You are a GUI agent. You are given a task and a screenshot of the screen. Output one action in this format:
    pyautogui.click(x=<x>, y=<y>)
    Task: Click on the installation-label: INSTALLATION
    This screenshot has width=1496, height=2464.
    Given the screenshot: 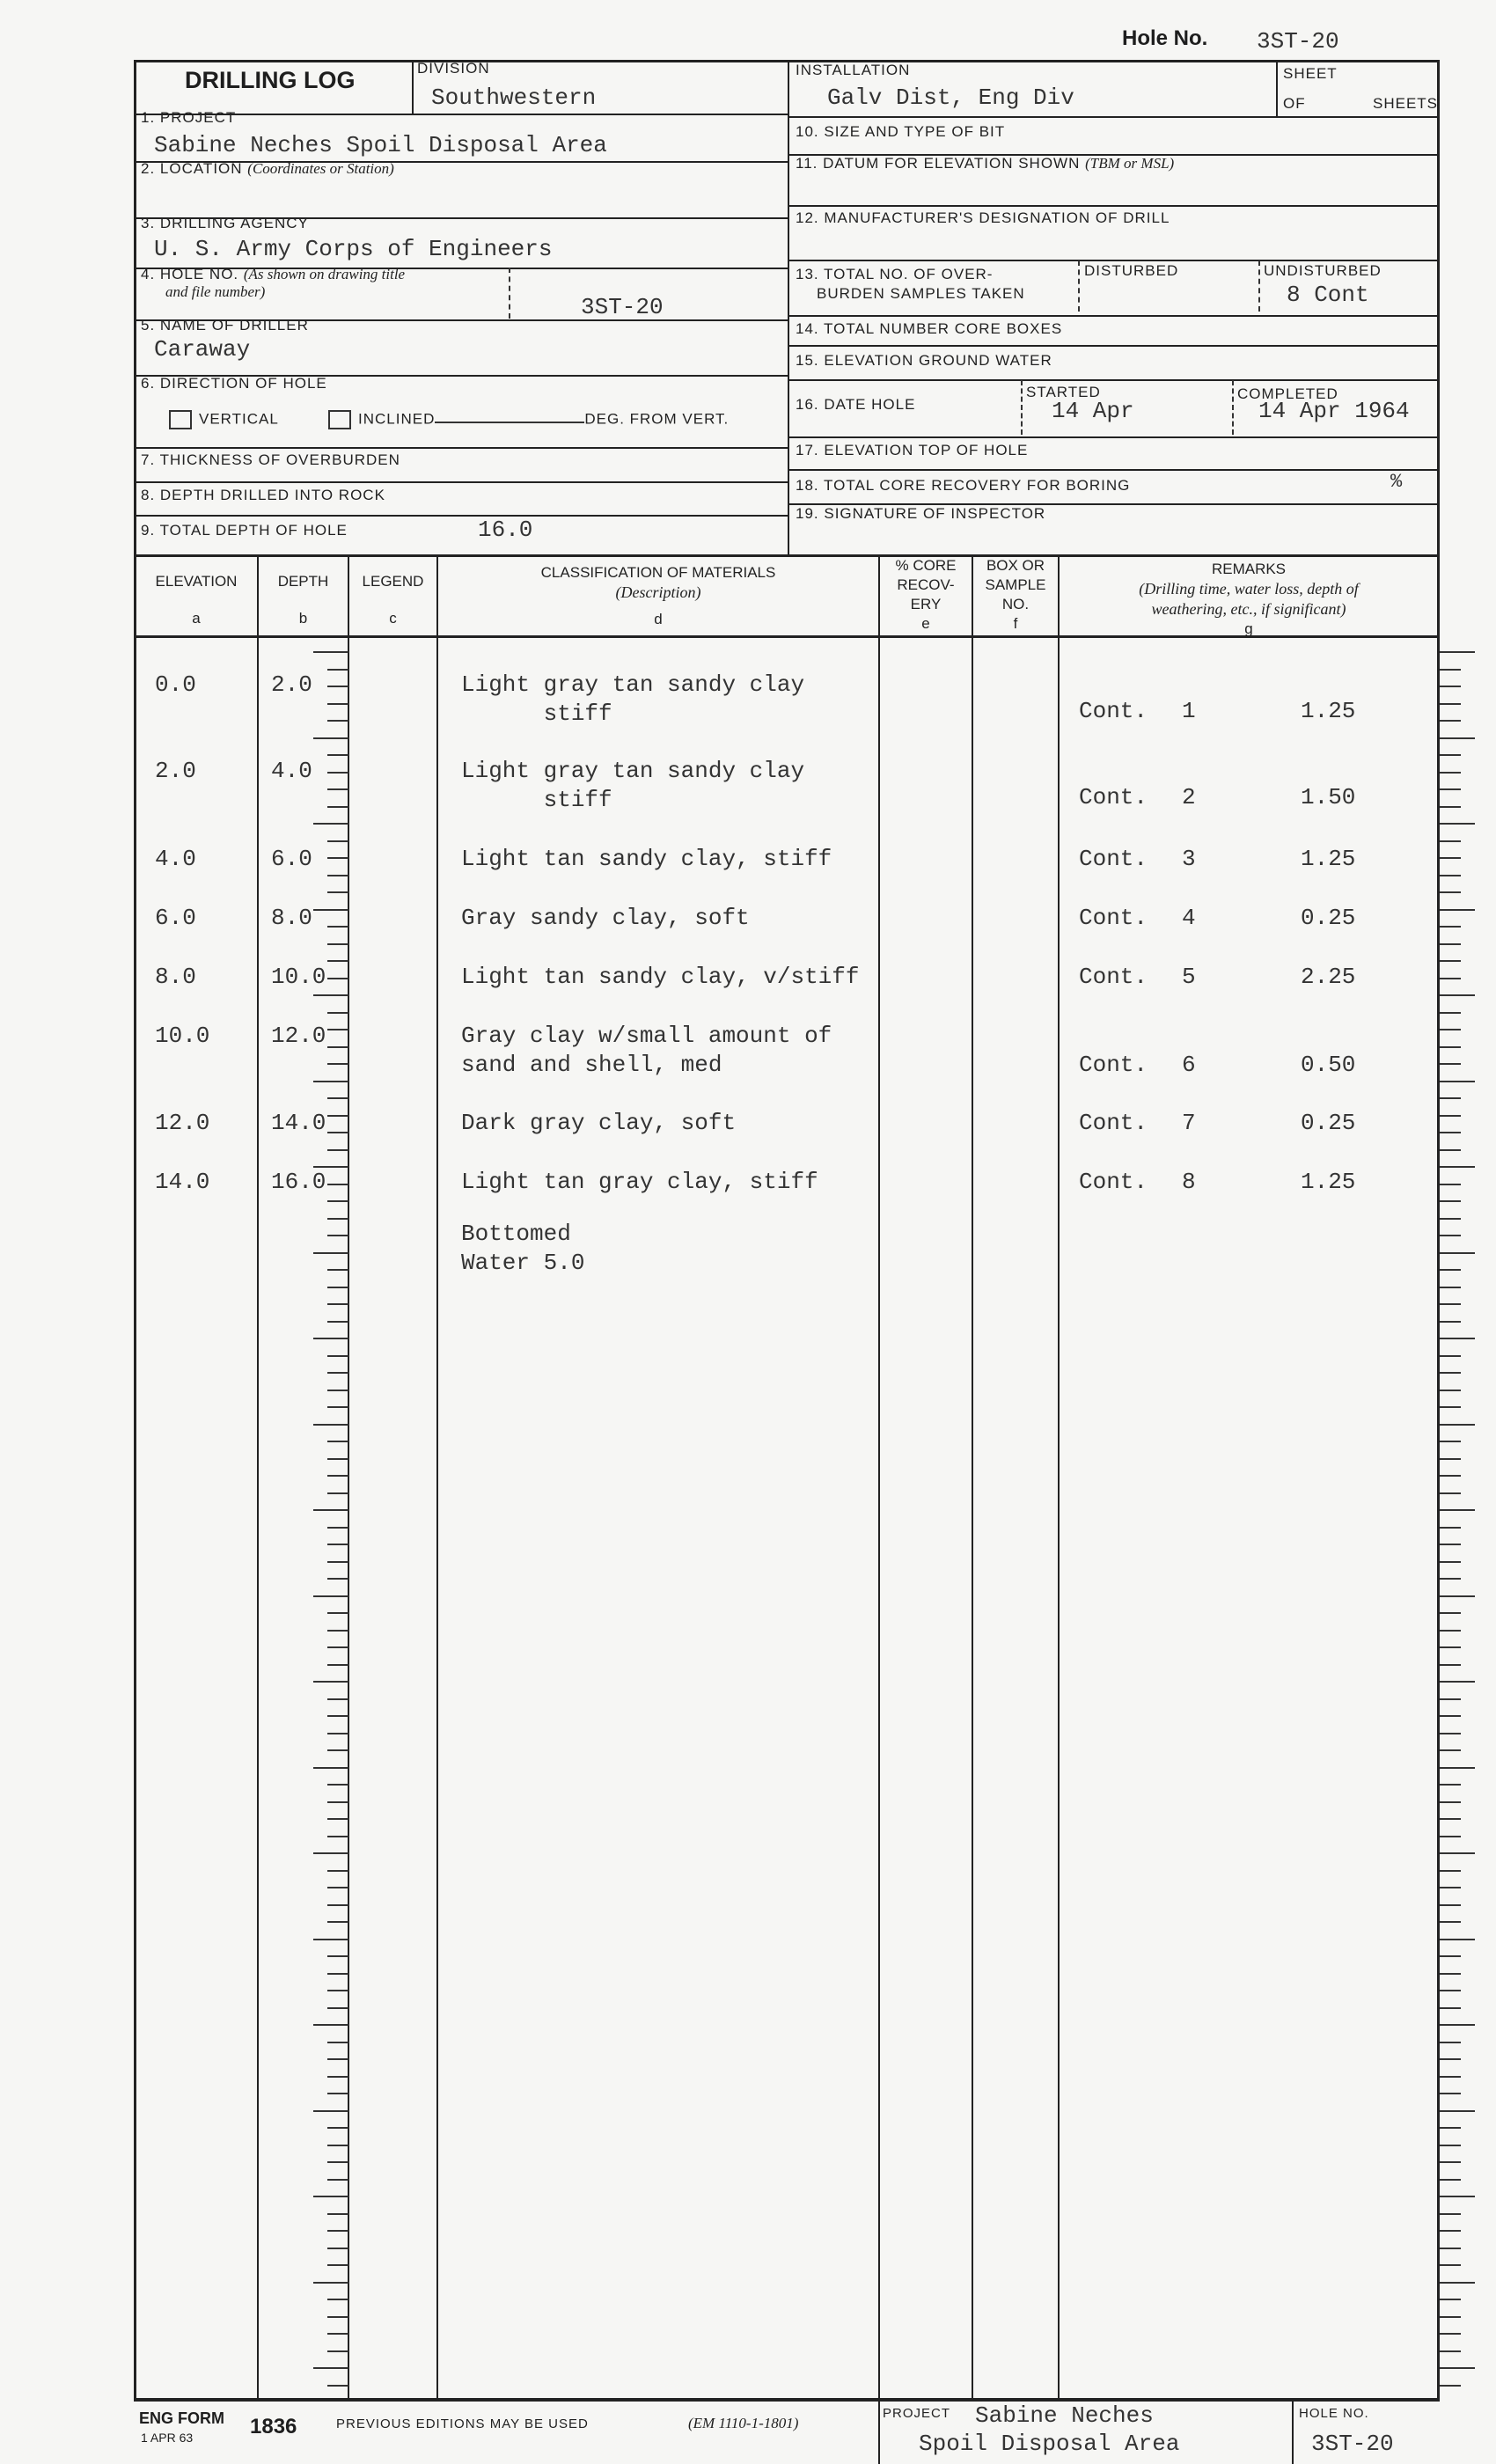 What is the action you would take?
    pyautogui.click(x=854, y=70)
    